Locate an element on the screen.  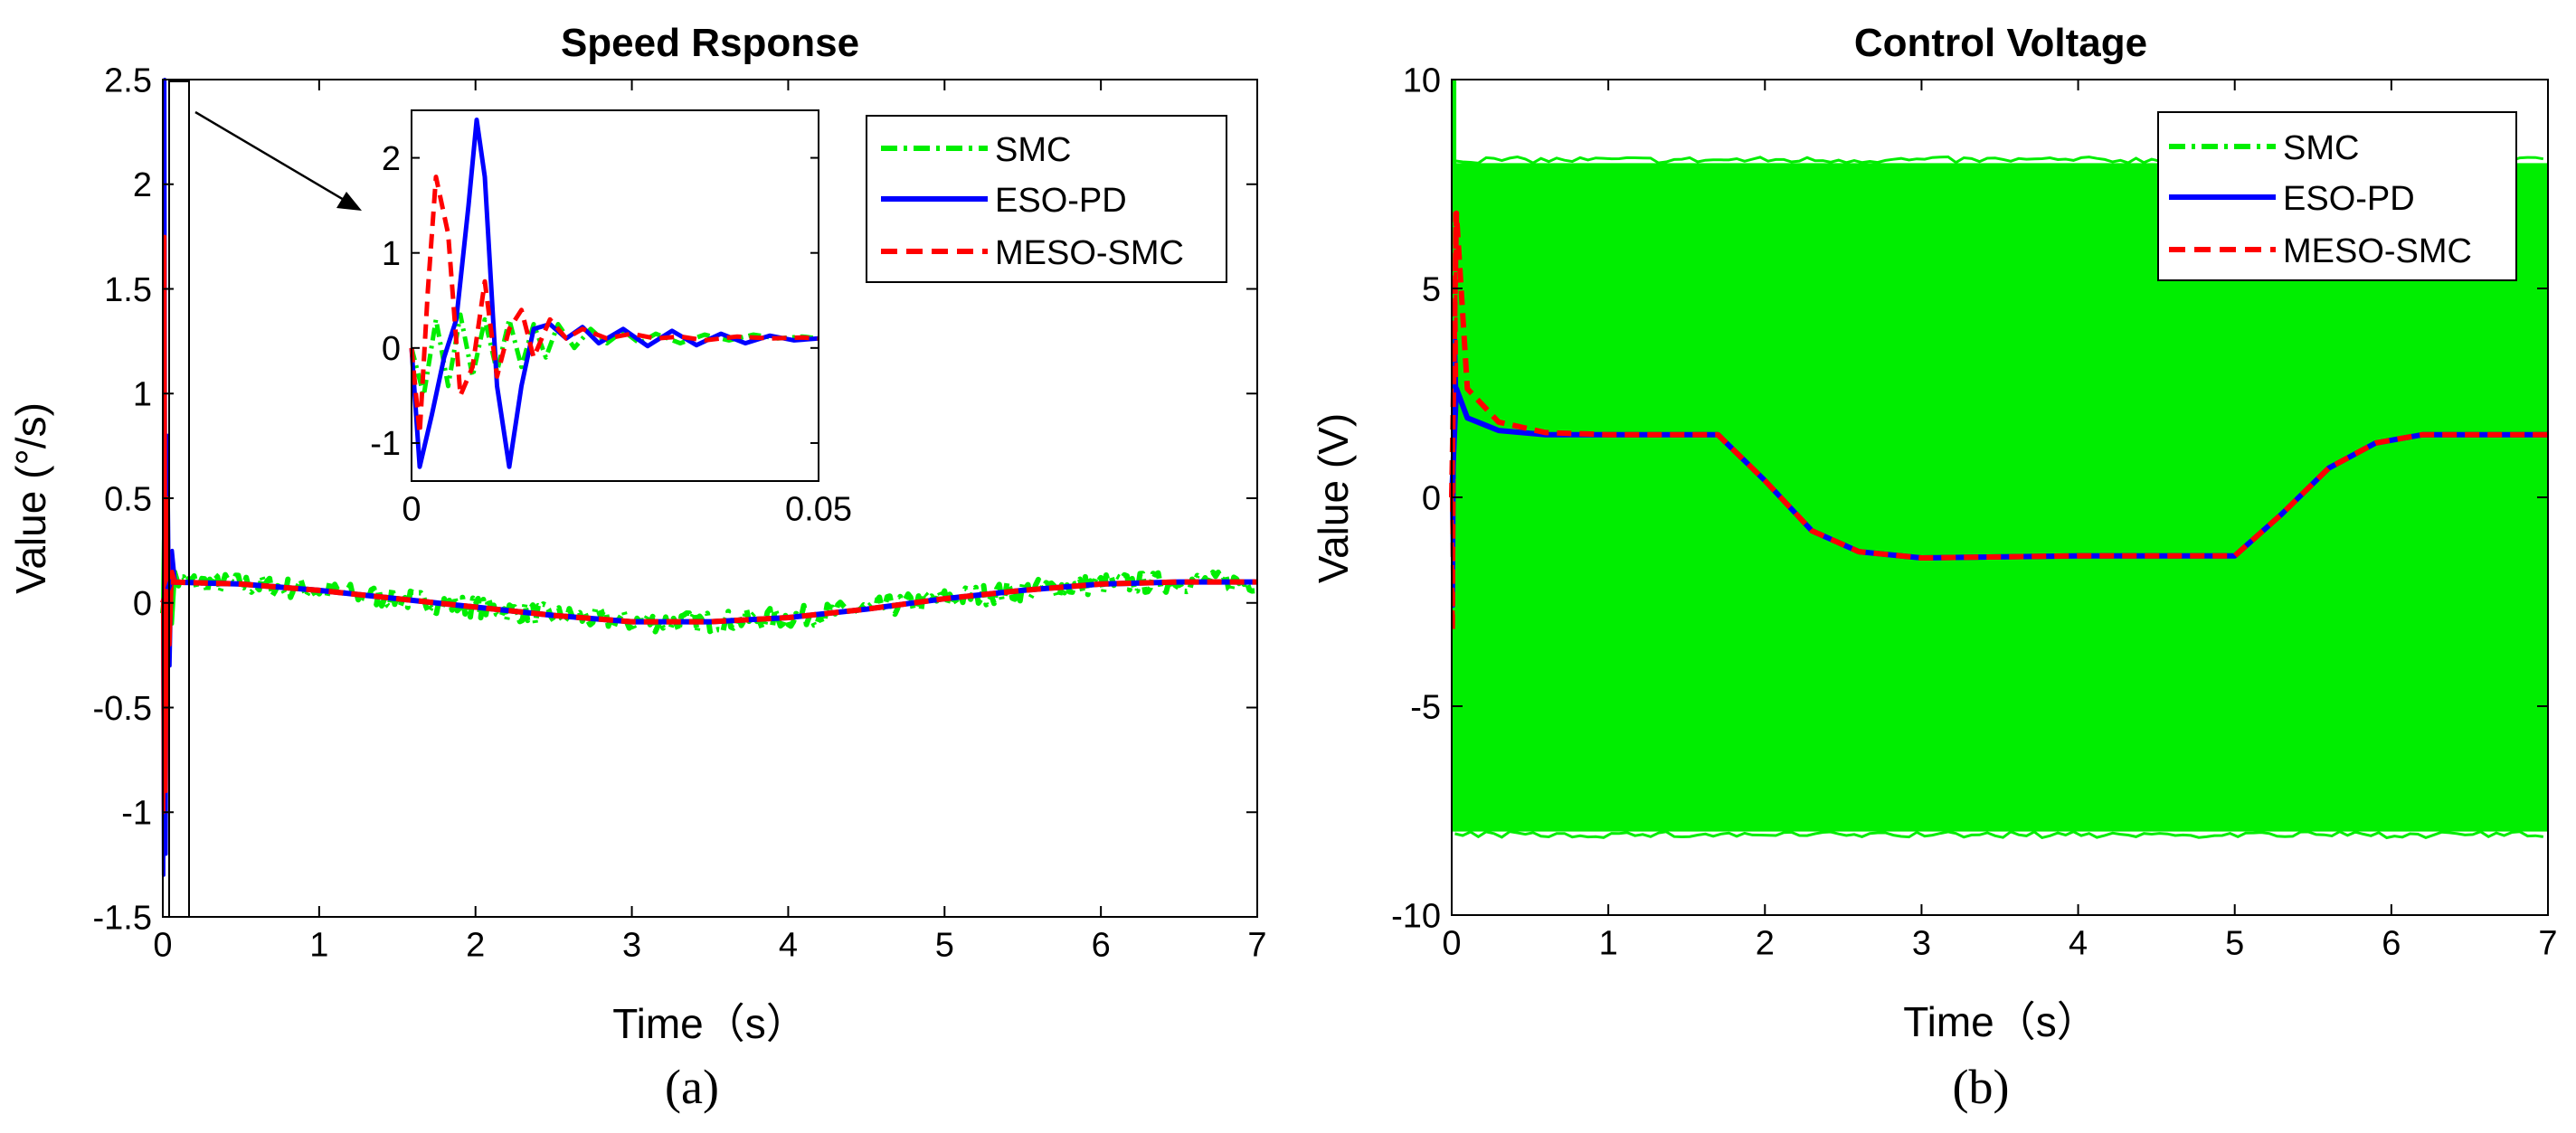
y-tick-label: 10 is located at coordinates (1422, 80).